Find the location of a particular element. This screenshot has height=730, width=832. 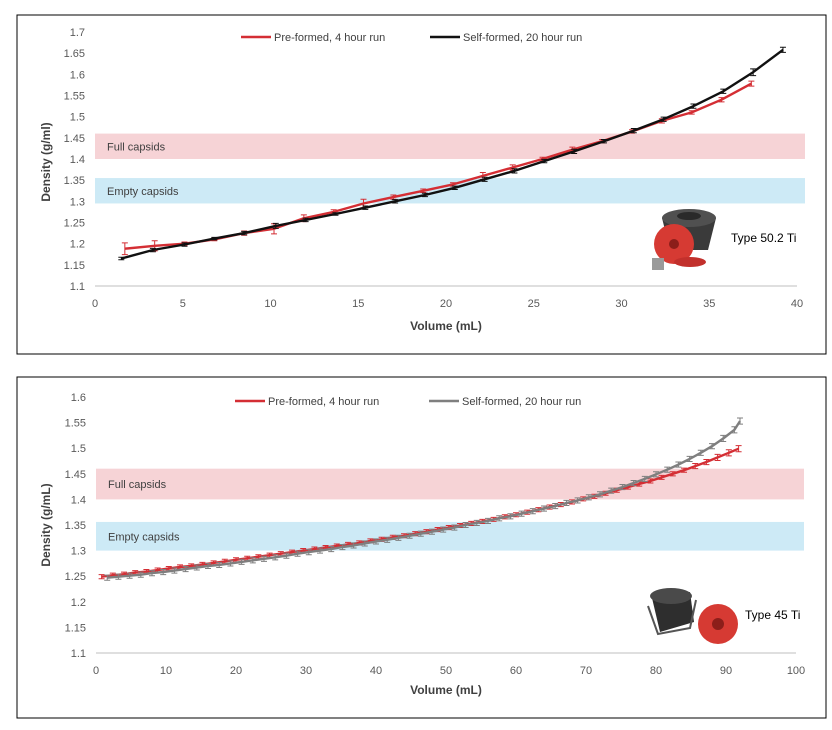

rotor-label: Type 50.2 Ti is located at coordinates (763, 238).